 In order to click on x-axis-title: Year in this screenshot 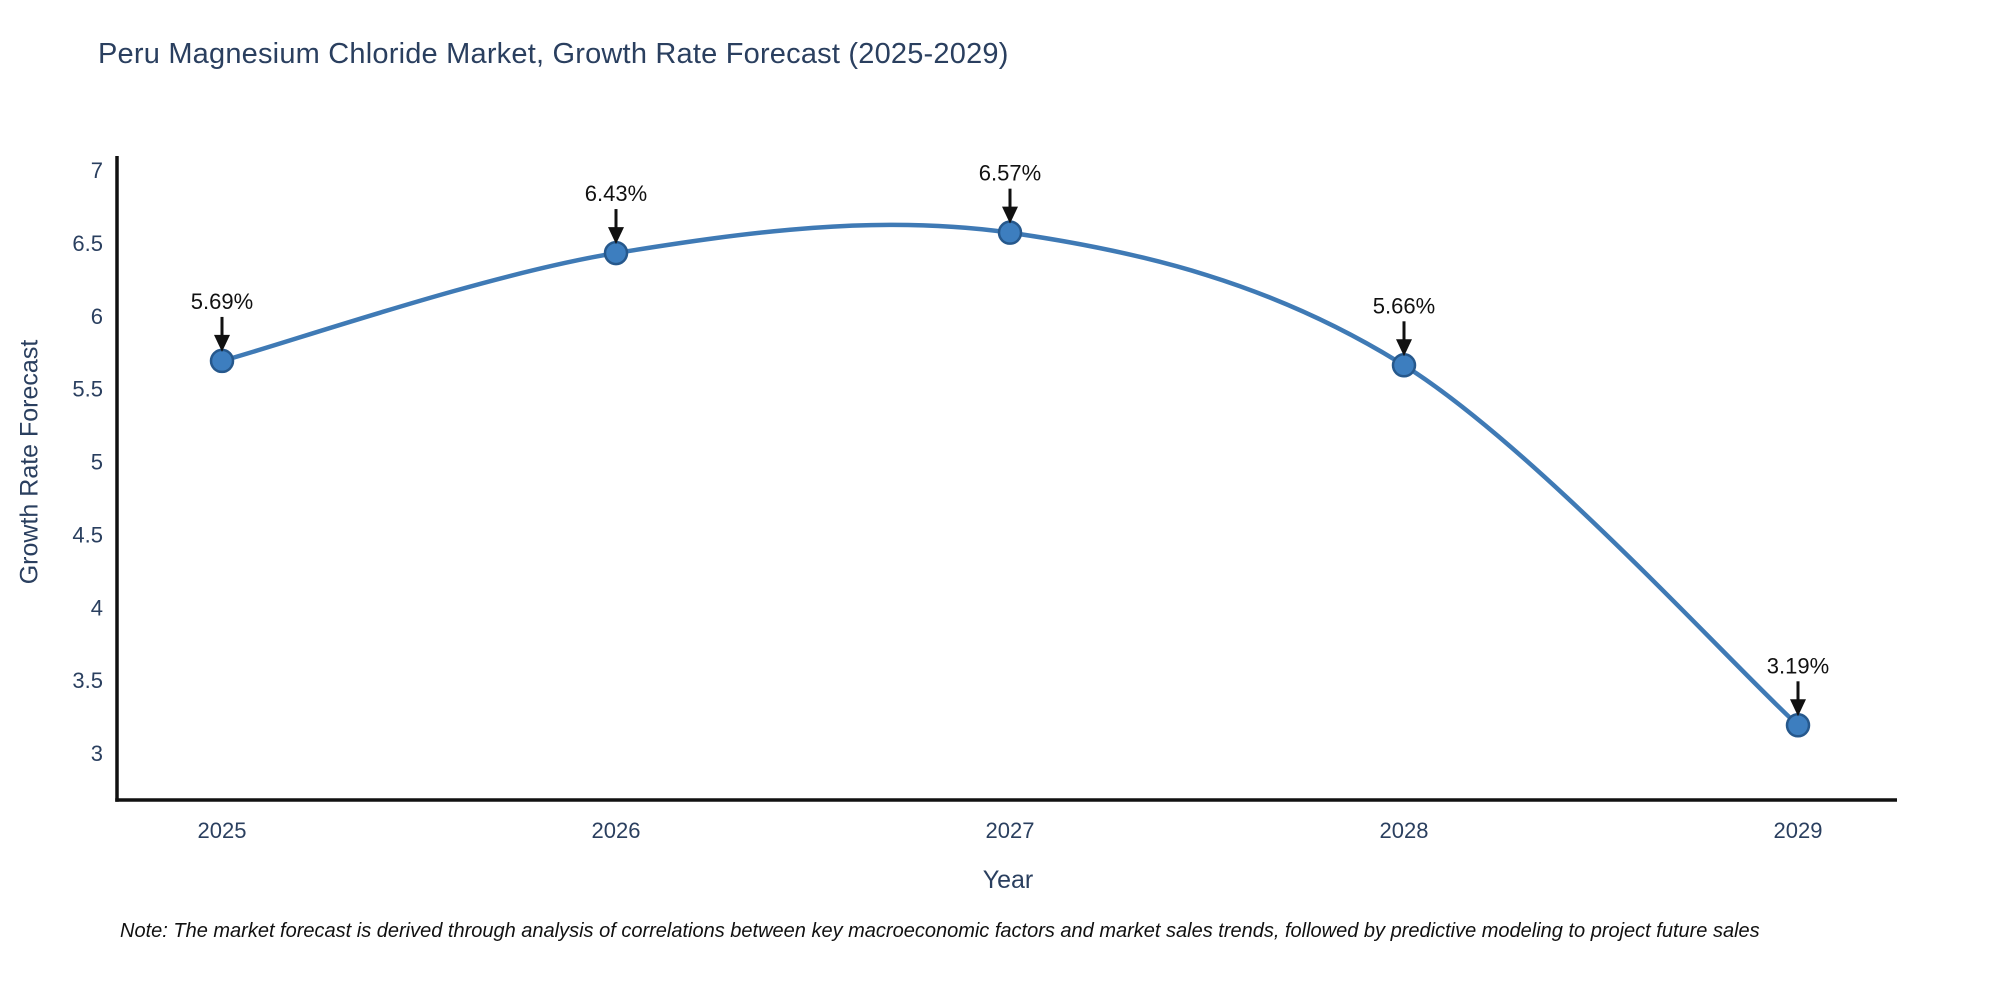, I will do `click(1008, 880)`.